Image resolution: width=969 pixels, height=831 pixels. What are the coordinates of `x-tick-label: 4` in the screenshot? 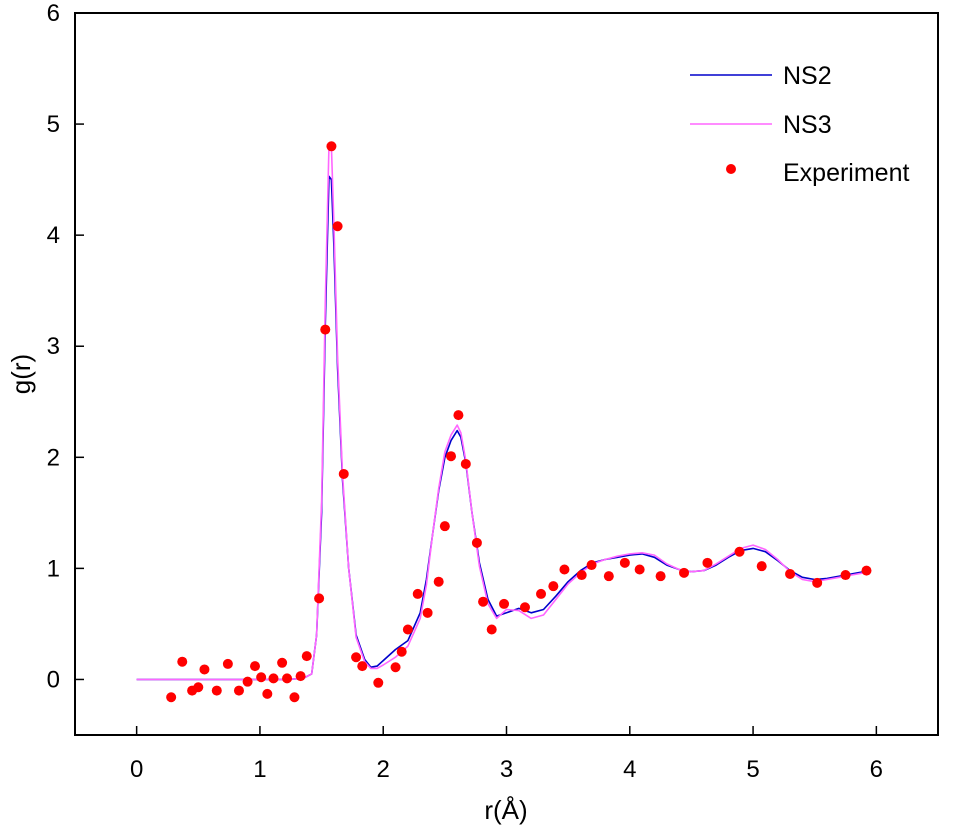 It's located at (629, 769).